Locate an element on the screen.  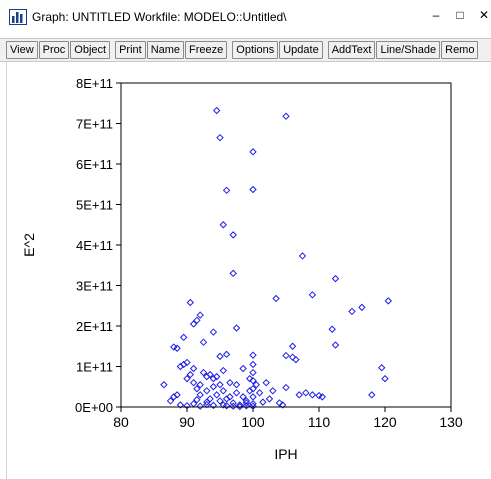
name-button: Name is located at coordinates (165, 50).